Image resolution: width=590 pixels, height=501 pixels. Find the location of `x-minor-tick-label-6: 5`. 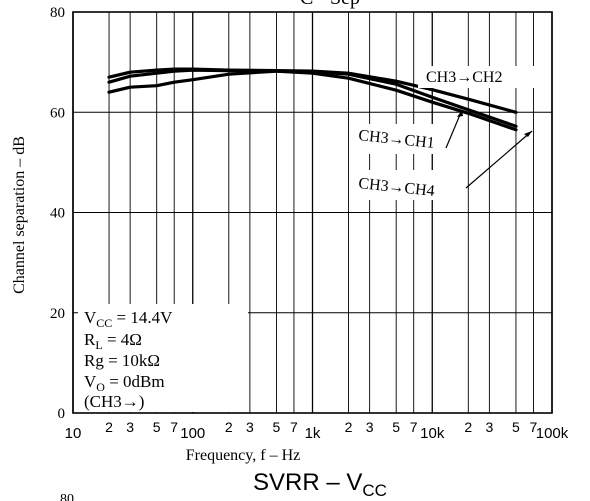

x-minor-tick-label-6: 5 is located at coordinates (277, 427).